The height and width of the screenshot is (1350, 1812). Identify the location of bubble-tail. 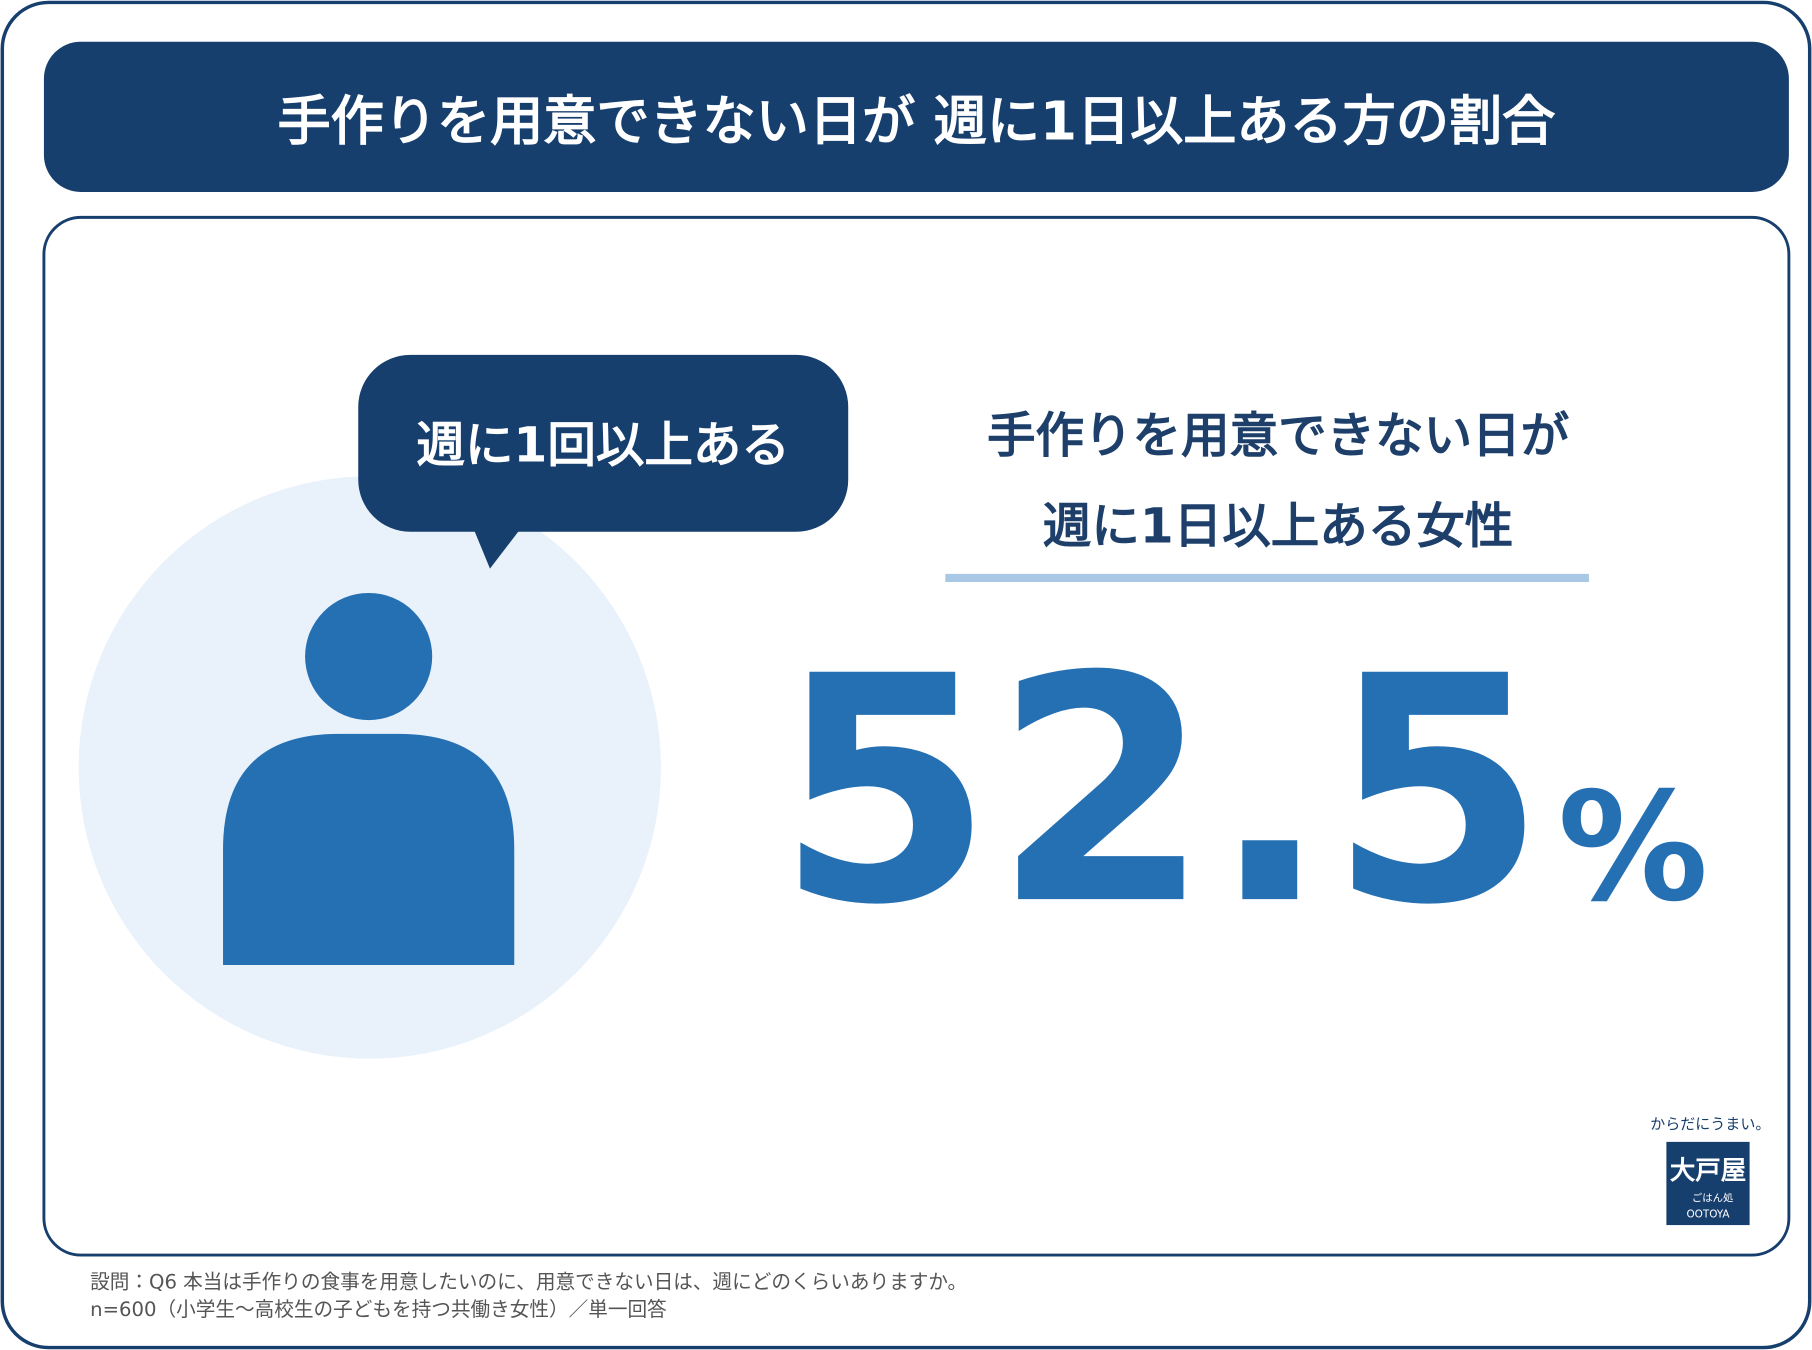
(497, 549).